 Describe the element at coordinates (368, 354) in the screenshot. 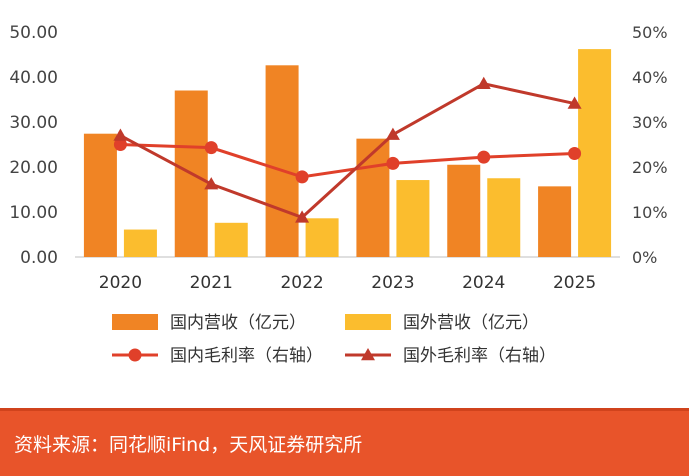

I see `legend-marker-foreign-margin` at that location.